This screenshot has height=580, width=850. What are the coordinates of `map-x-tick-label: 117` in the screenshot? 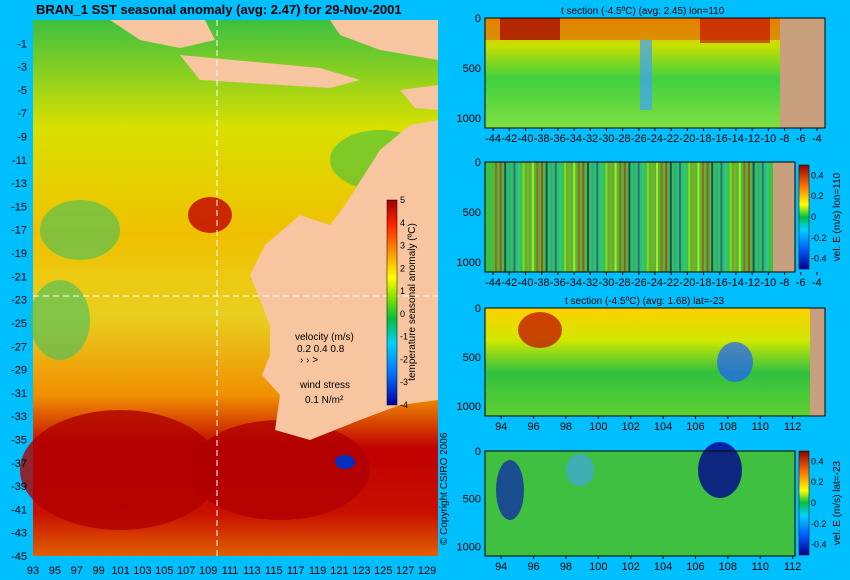 It's located at (296, 571).